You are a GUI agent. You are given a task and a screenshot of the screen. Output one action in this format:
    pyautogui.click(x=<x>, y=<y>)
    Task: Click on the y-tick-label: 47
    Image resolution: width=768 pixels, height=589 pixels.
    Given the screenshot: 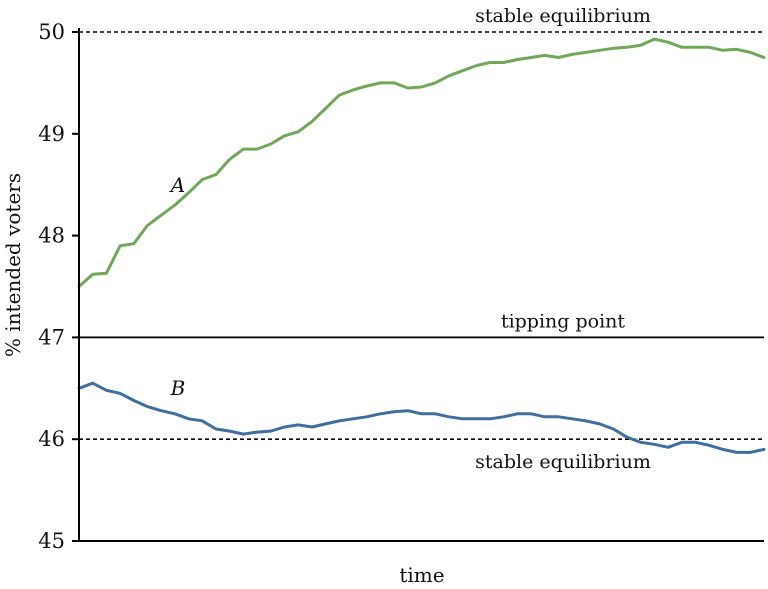 What is the action you would take?
    pyautogui.click(x=51, y=337)
    